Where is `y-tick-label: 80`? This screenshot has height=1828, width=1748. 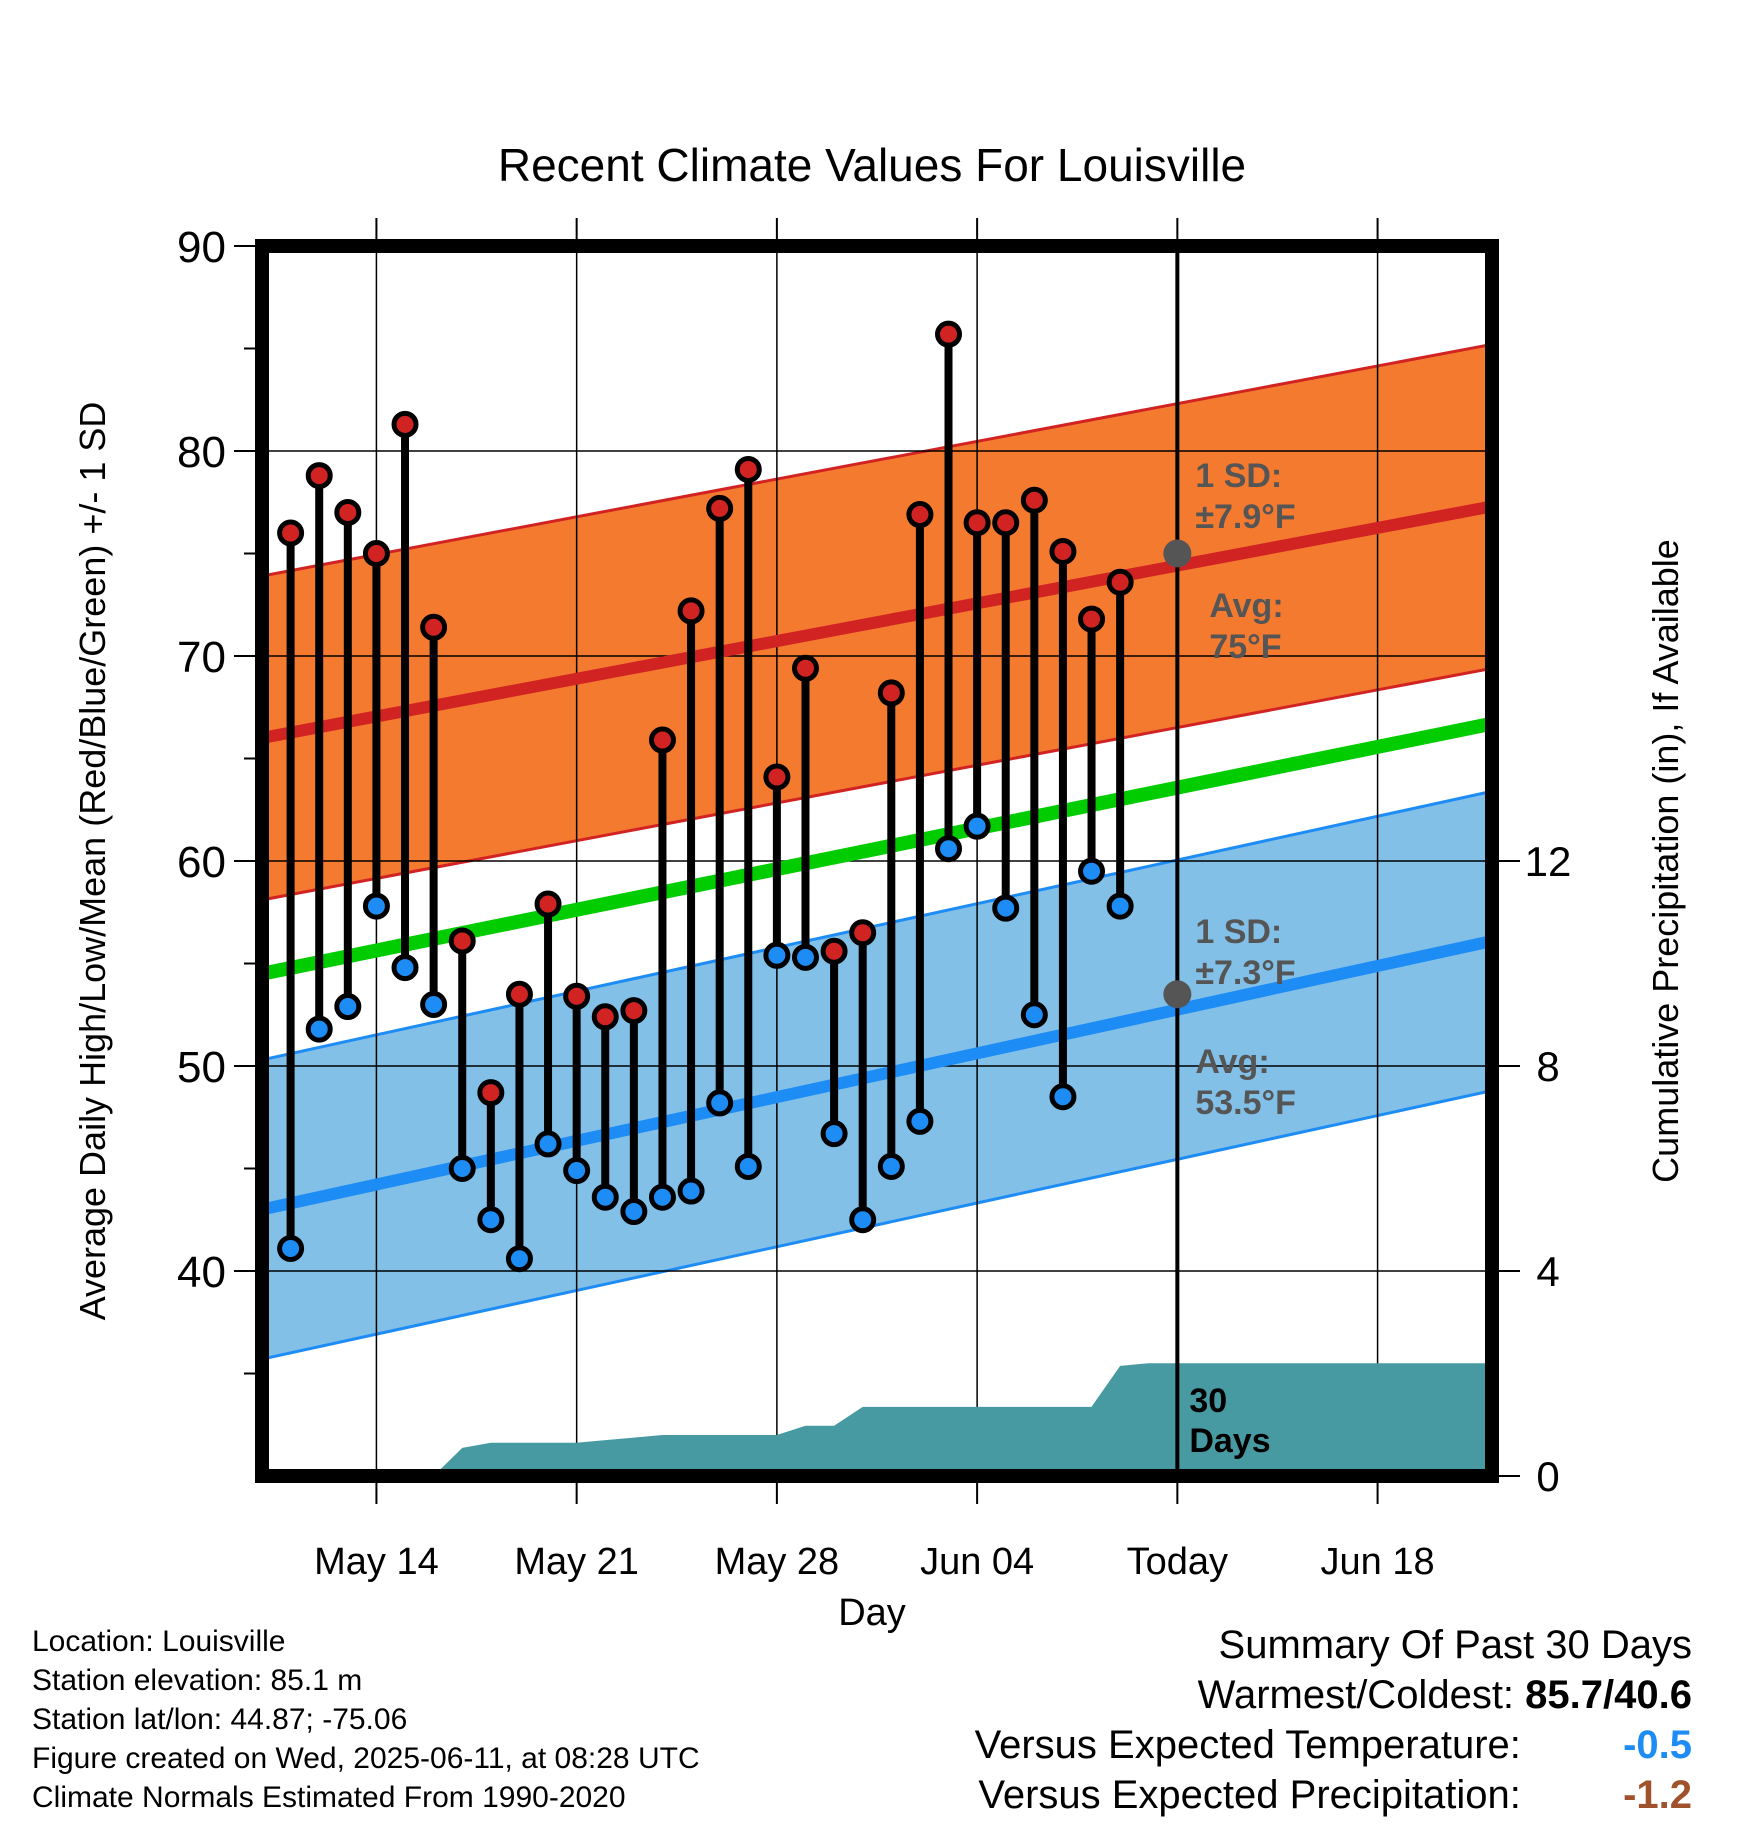
y-tick-label: 80 is located at coordinates (201, 452).